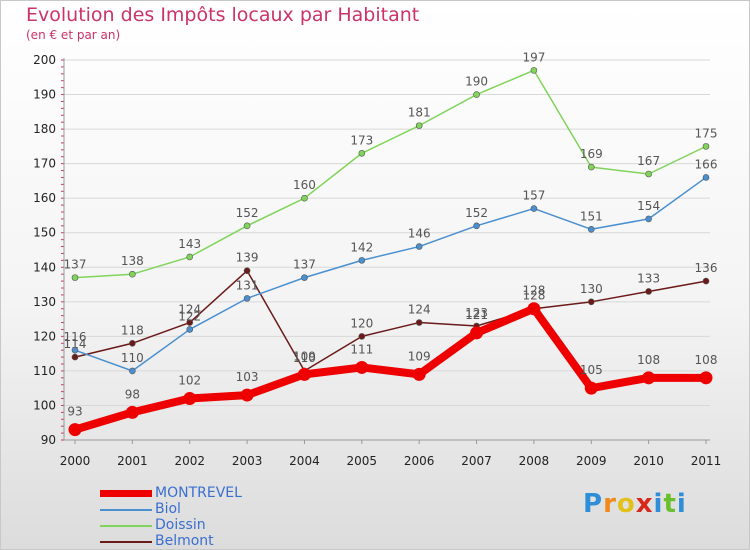 The image size is (750, 550). I want to click on data-label: 175, so click(706, 133).